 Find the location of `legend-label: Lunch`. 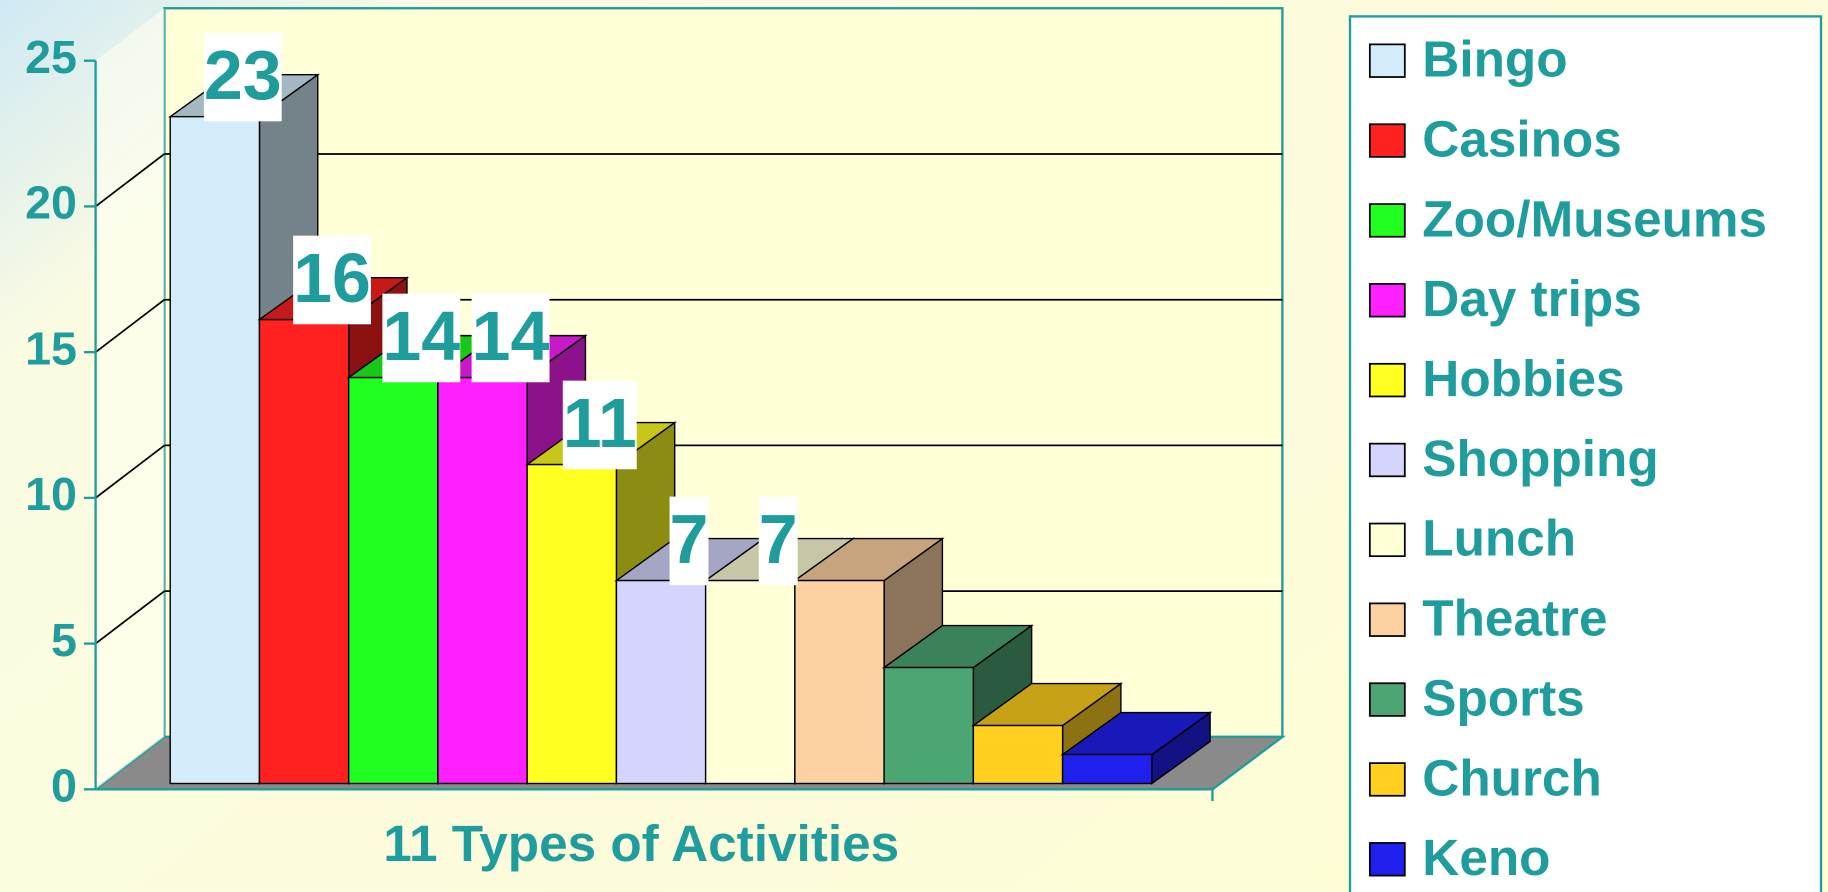

legend-label: Lunch is located at coordinates (1499, 538).